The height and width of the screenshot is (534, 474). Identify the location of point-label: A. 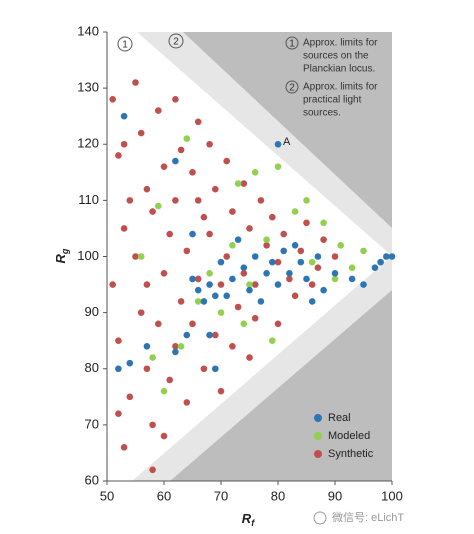
(287, 142).